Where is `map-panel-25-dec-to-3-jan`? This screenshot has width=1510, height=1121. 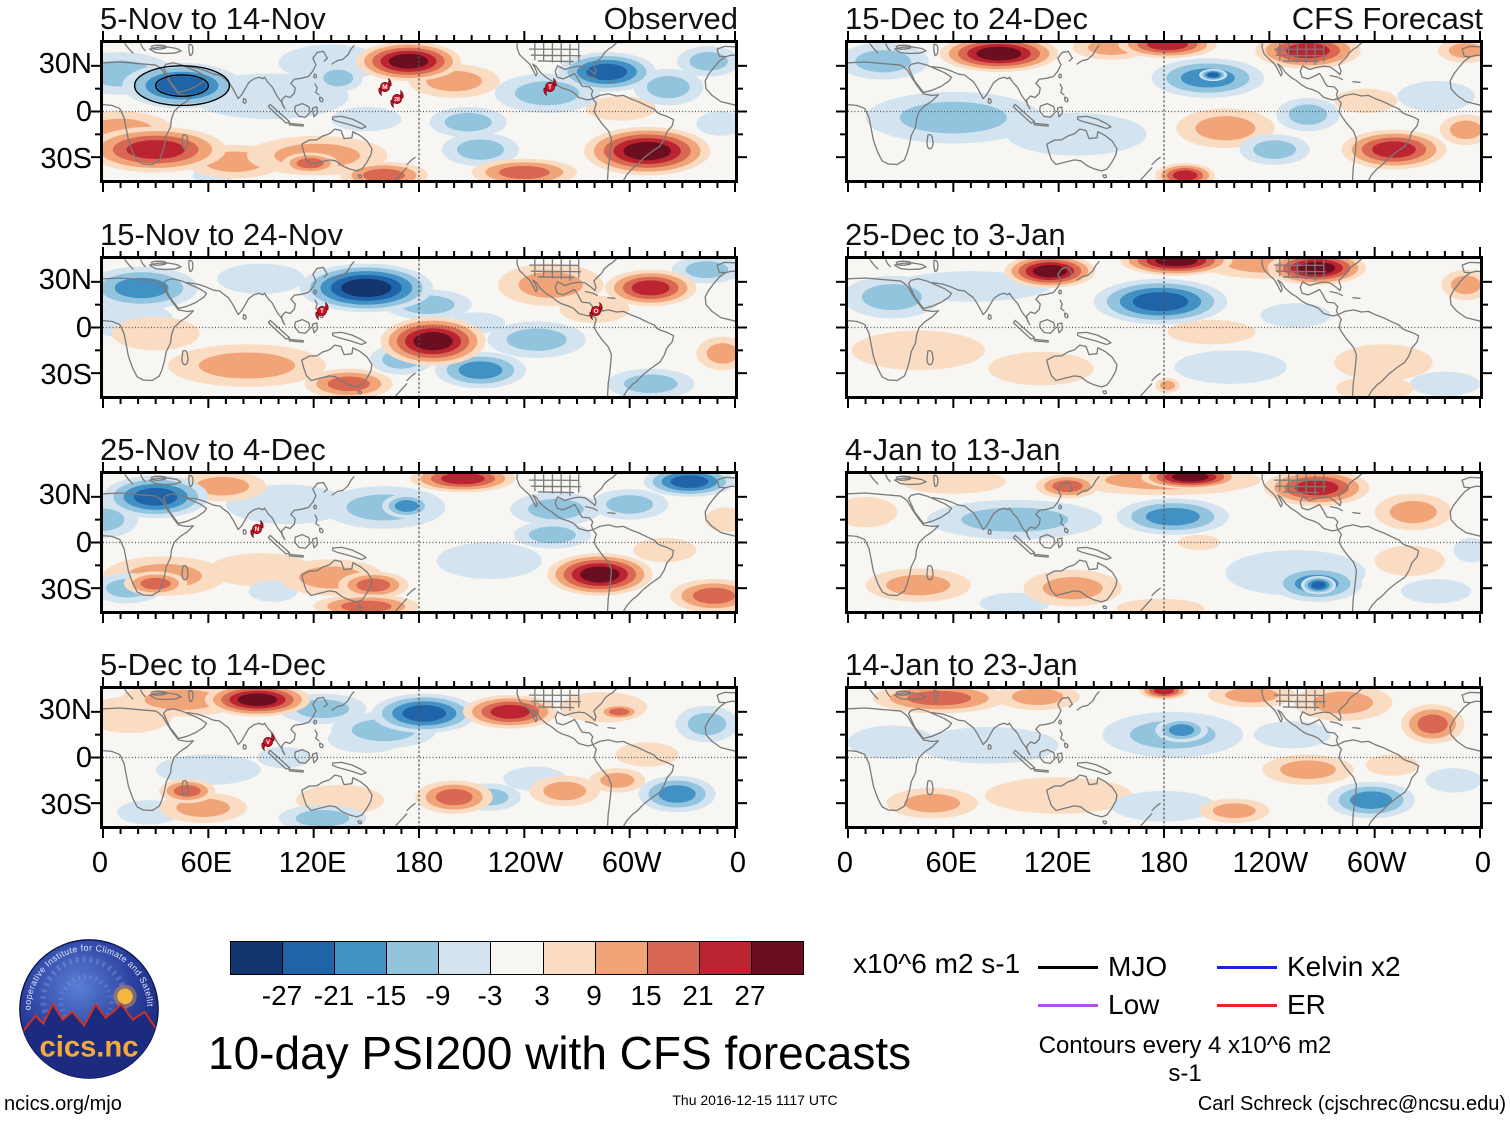
map-panel-25-dec-to-3-jan is located at coordinates (1164, 327).